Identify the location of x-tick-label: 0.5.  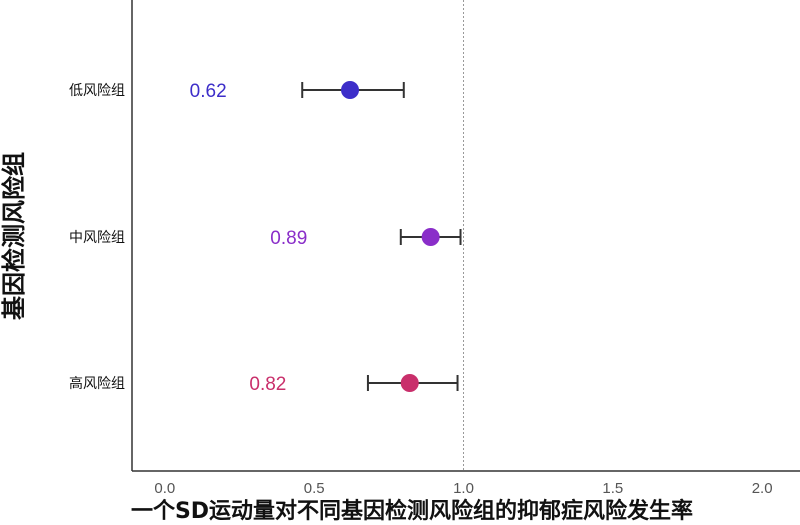
(314, 488).